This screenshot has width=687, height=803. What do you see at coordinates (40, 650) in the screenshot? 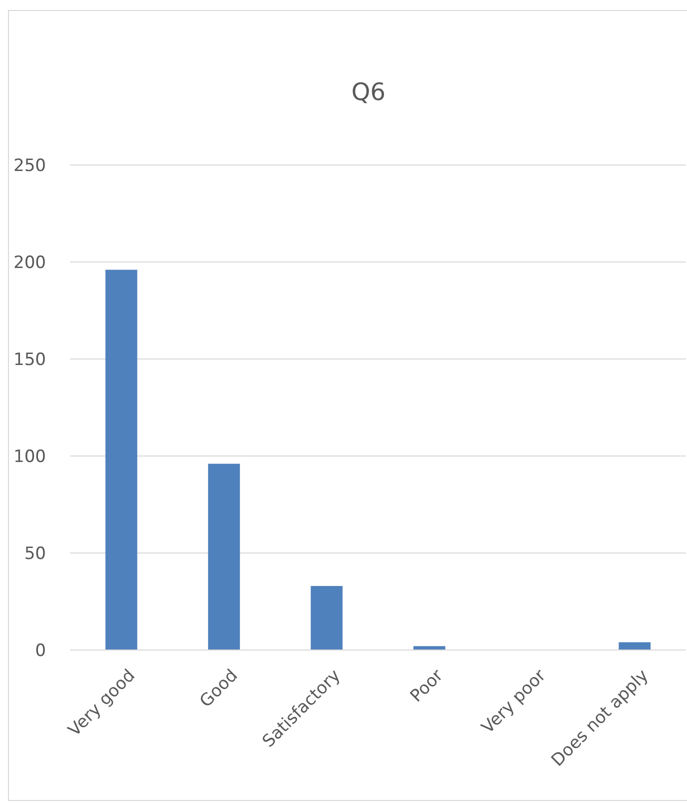
I see `y-tick-label: 0` at bounding box center [40, 650].